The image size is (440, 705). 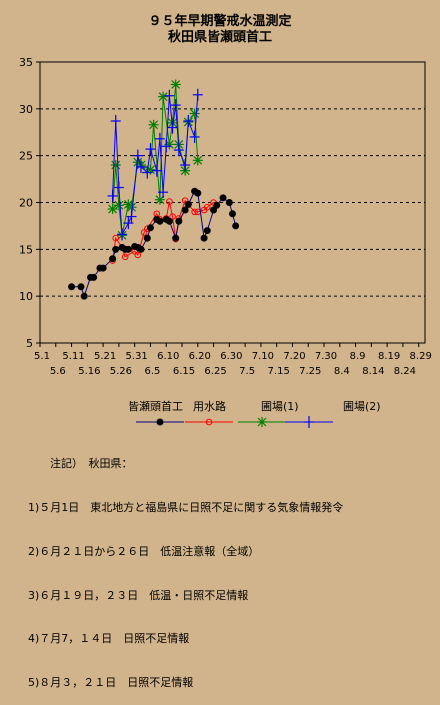 What do you see at coordinates (184, 371) in the screenshot?
I see `x-tick-label-bottom: 6.15` at bounding box center [184, 371].